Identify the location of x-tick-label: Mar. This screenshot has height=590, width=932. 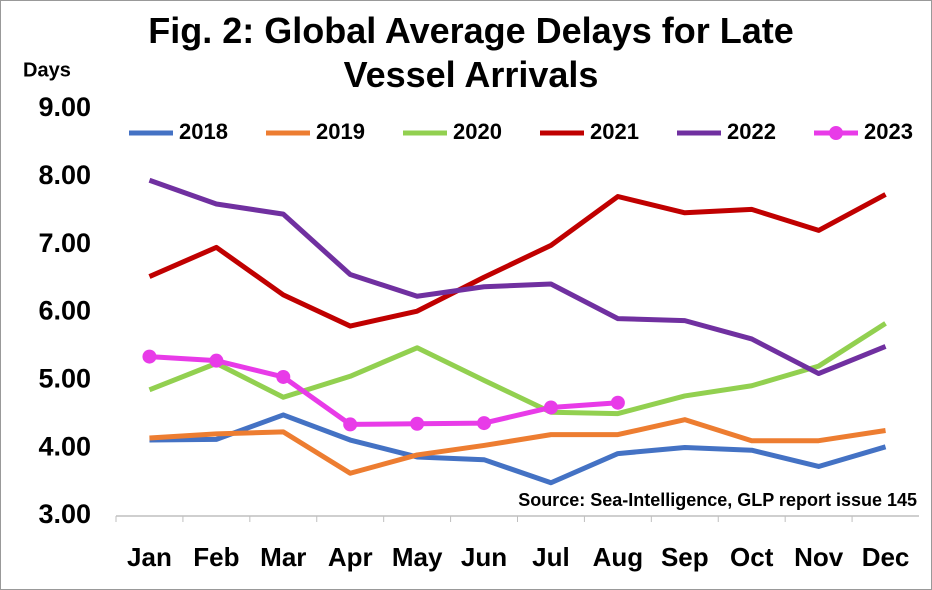
(283, 557).